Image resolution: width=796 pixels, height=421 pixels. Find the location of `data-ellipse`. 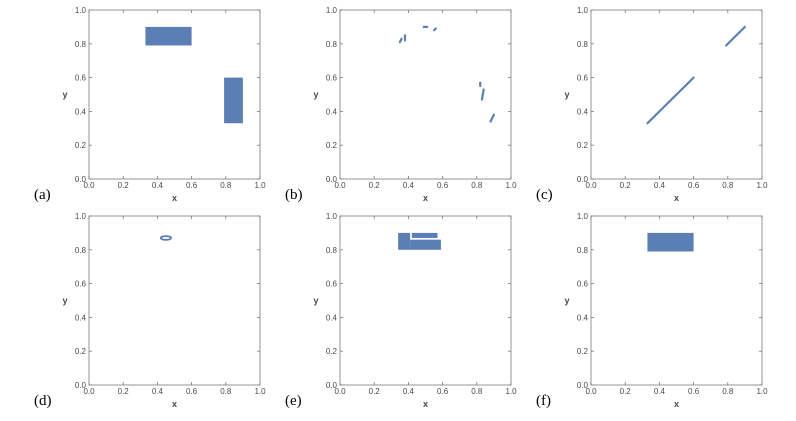

data-ellipse is located at coordinates (165, 238).